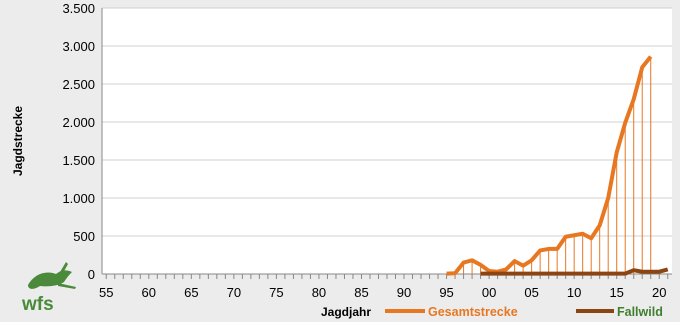  I want to click on y-tick-label: 3.000, so click(78, 46).